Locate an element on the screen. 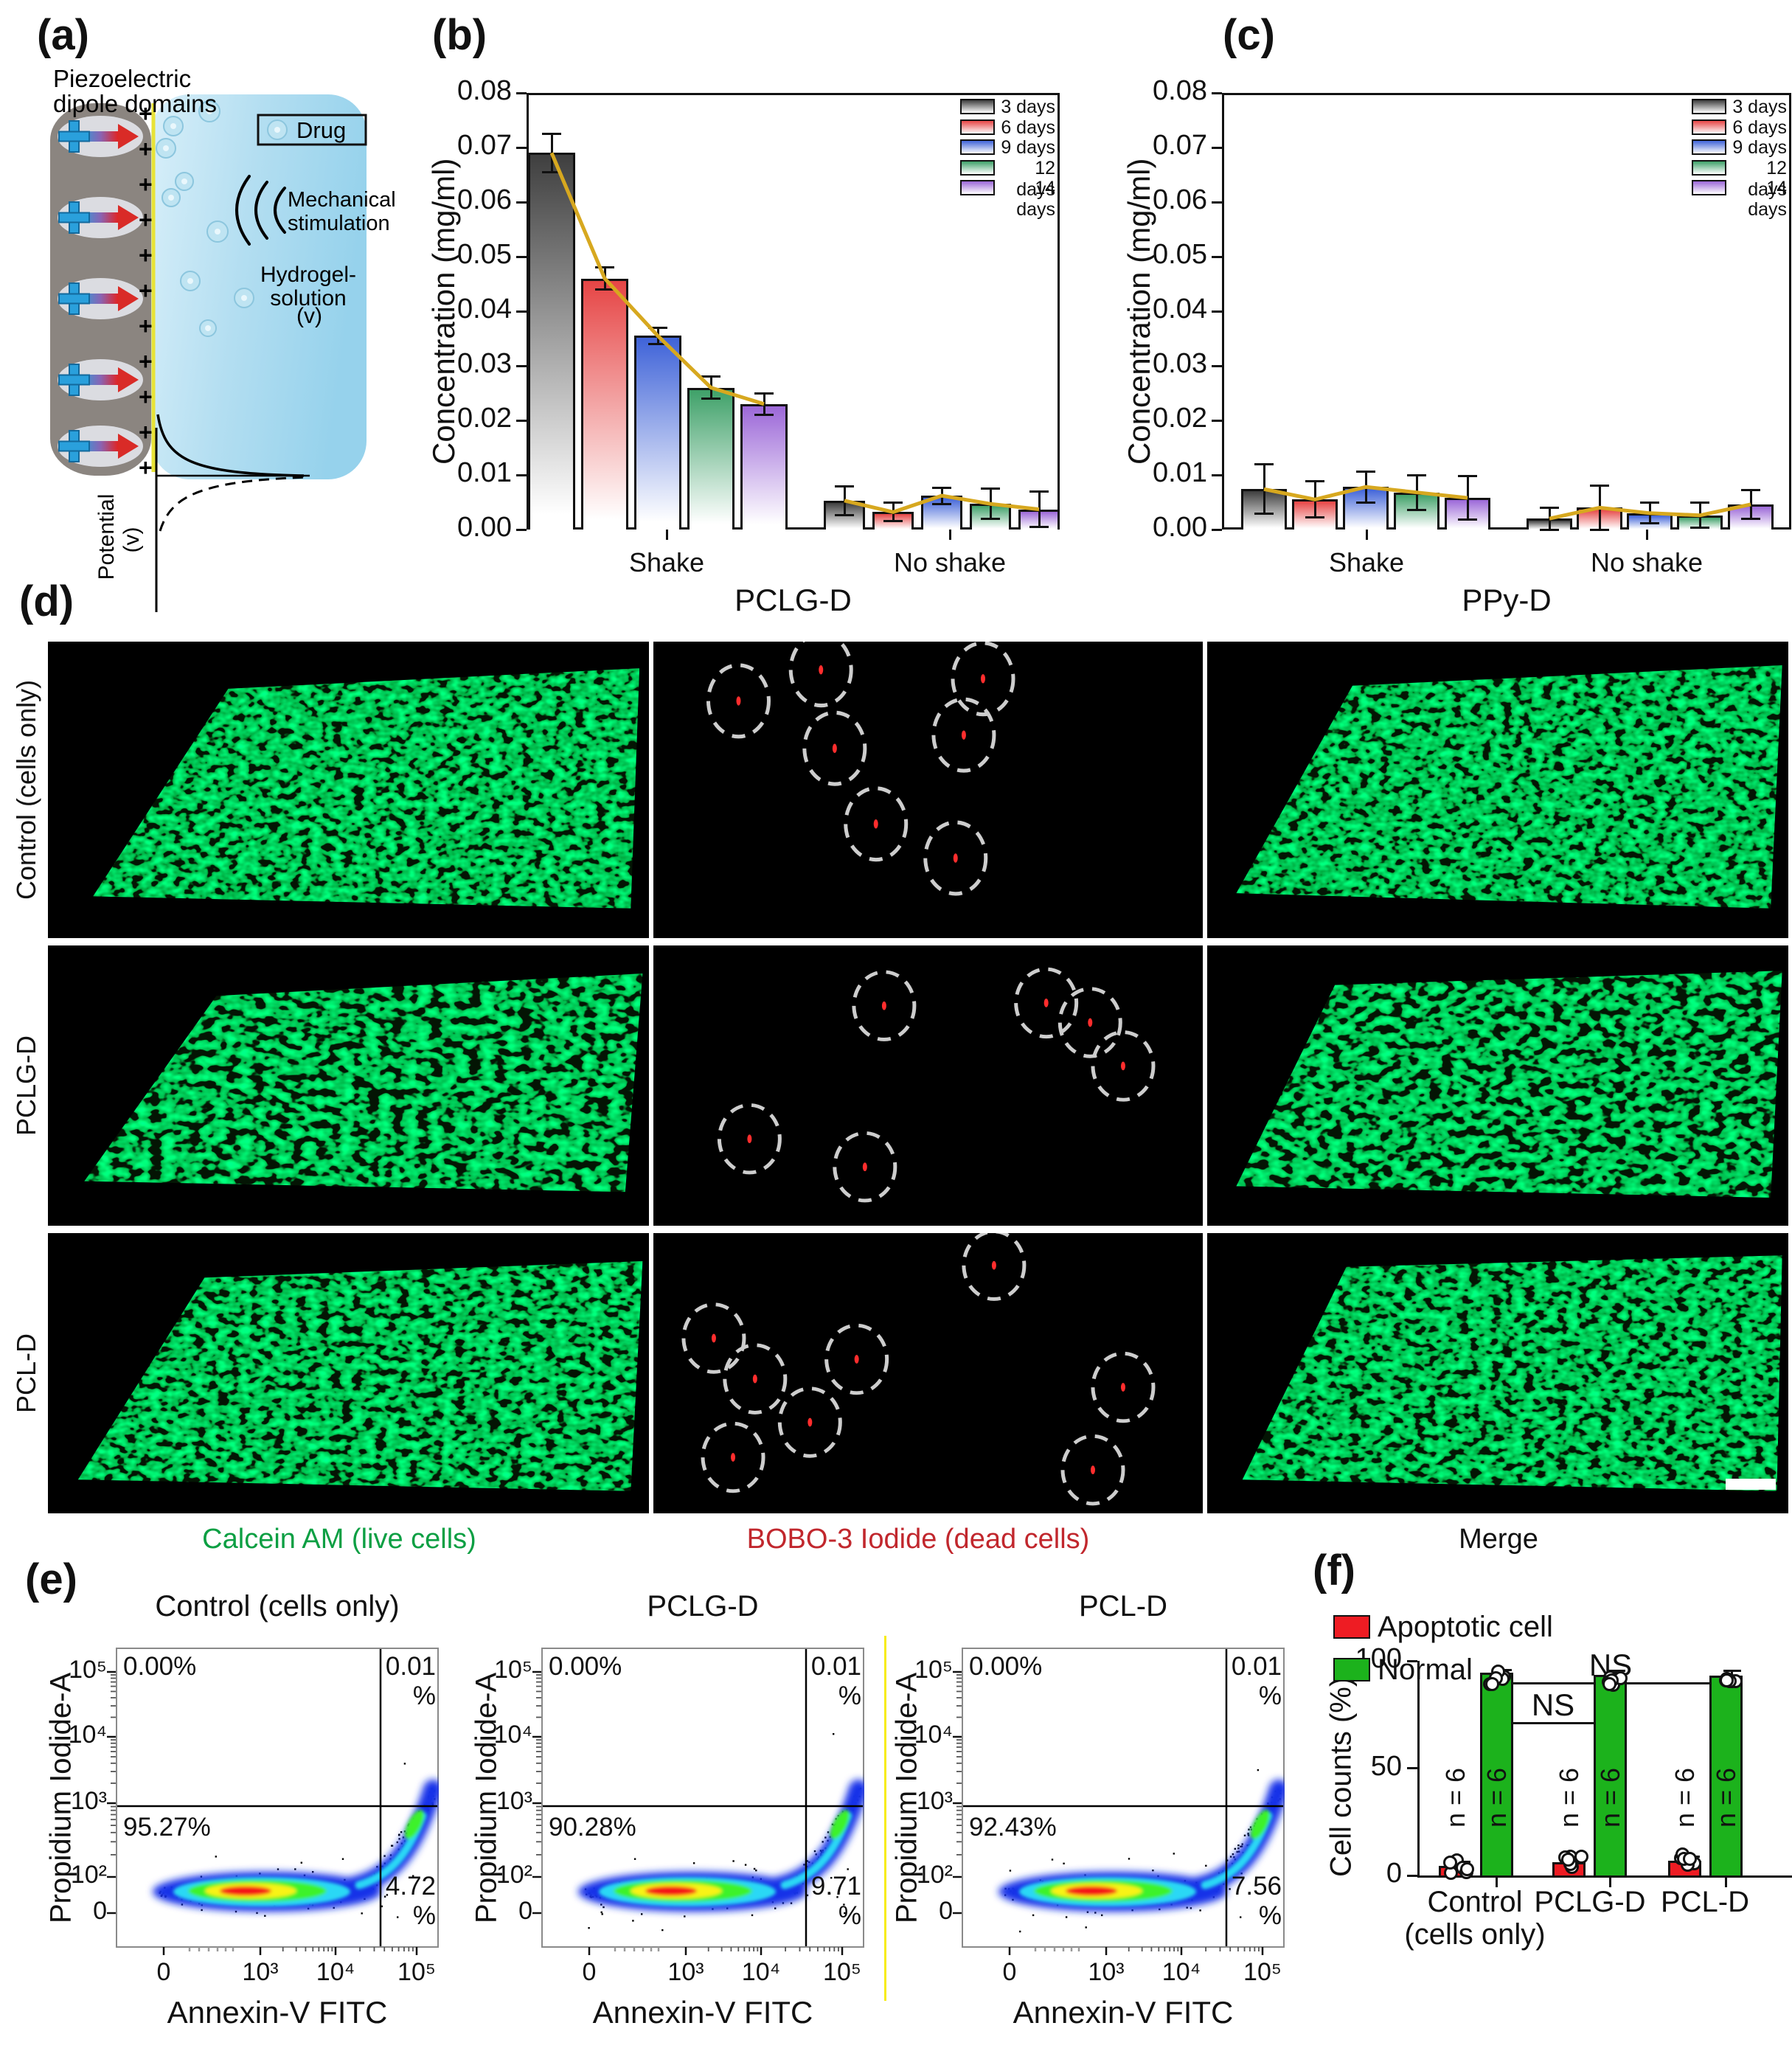 The height and width of the screenshot is (2065, 1792). mech-label-line2: stimulation is located at coordinates (339, 224).